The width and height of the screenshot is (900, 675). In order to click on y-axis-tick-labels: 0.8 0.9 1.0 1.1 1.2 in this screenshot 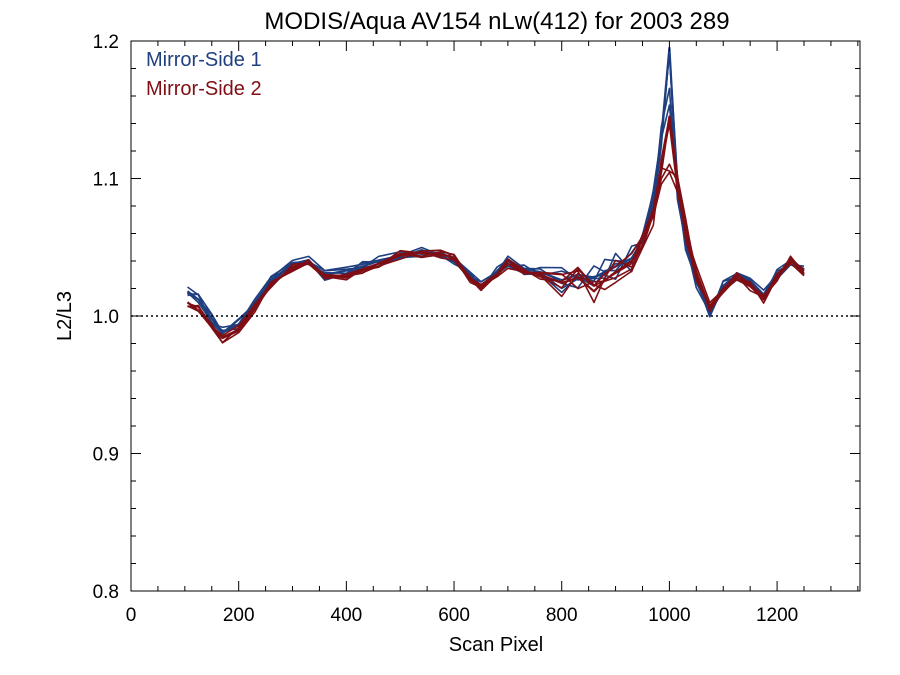, I will do `click(106, 317)`.